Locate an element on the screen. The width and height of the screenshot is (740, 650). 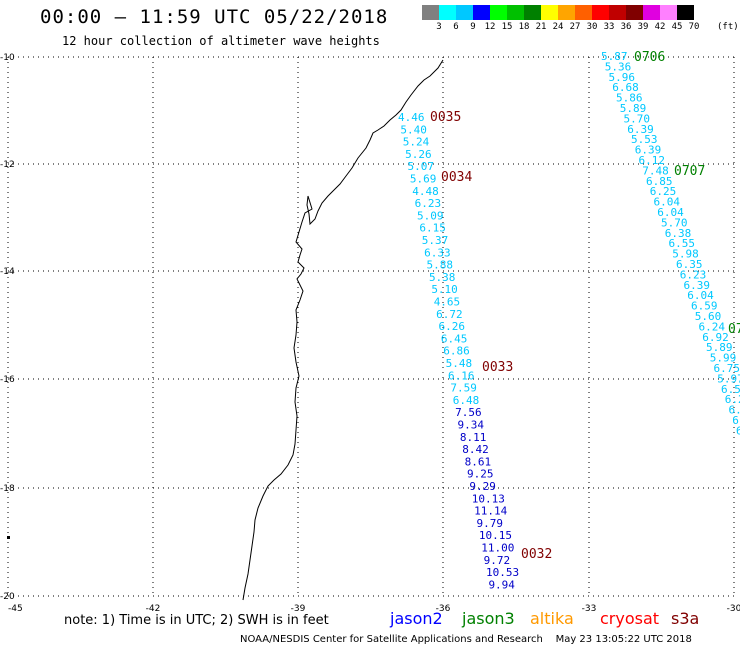
wave-height-label: 6.92 is located at coordinates (715, 337).